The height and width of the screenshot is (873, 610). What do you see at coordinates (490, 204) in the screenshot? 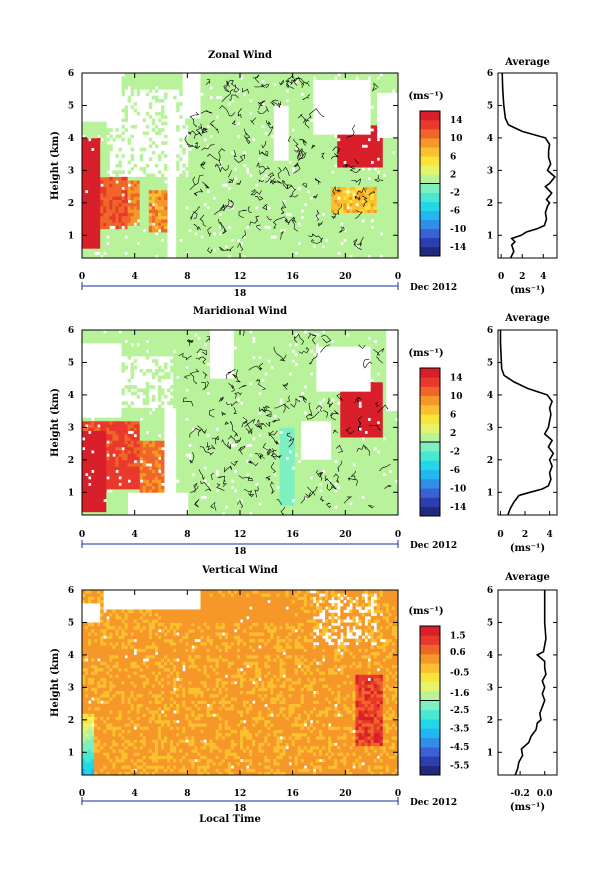
I see `avg-y-tick-label: 2` at bounding box center [490, 204].